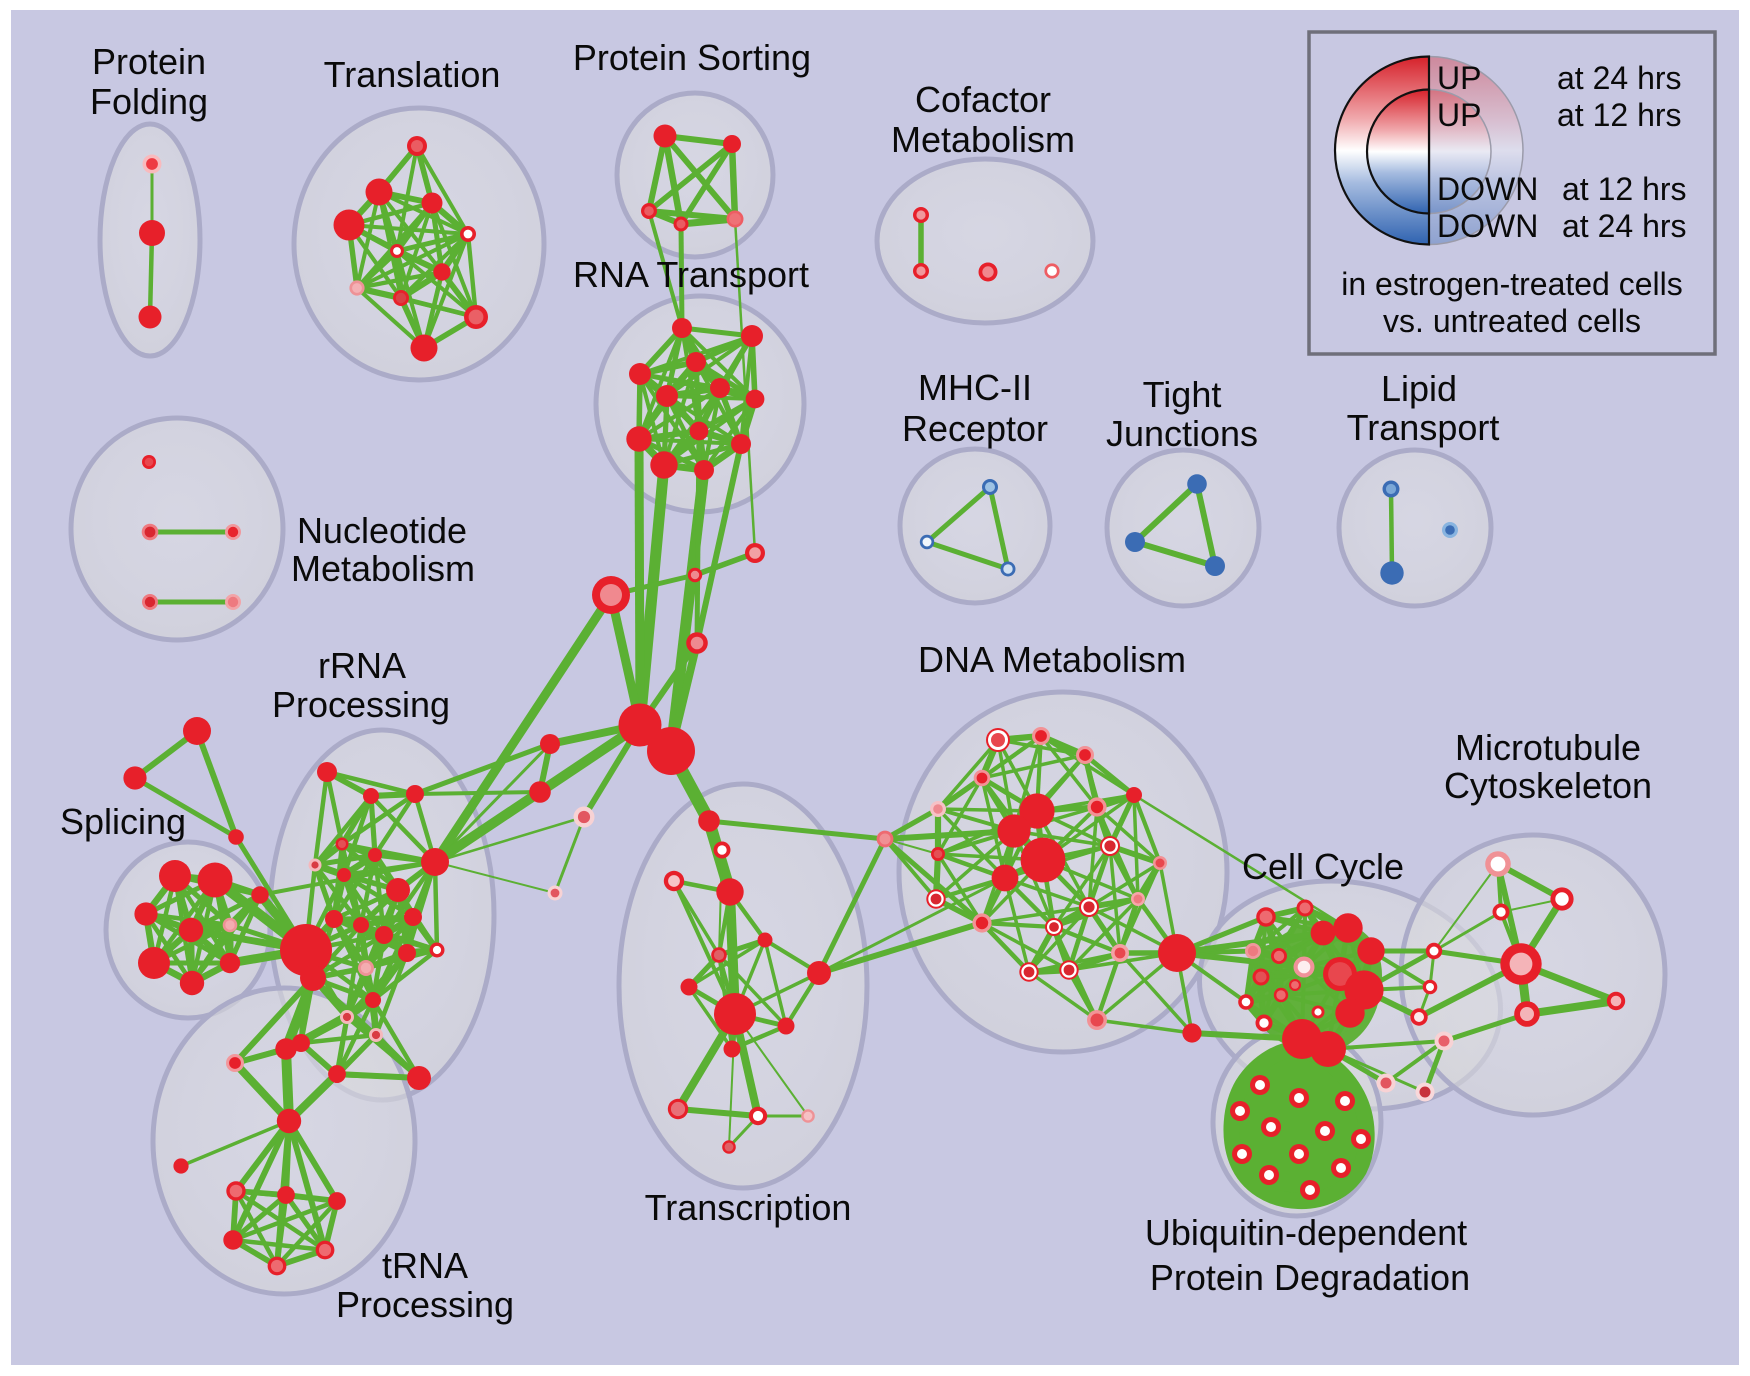 Image resolution: width=1750 pixels, height=1376 pixels. I want to click on svg-text: RNA Transport, so click(691, 274).